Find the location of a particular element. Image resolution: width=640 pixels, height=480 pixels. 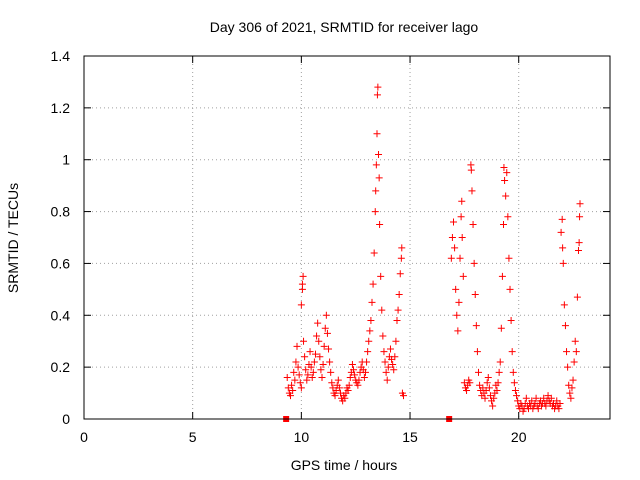

y-tick-label: 0 is located at coordinates (66, 419).